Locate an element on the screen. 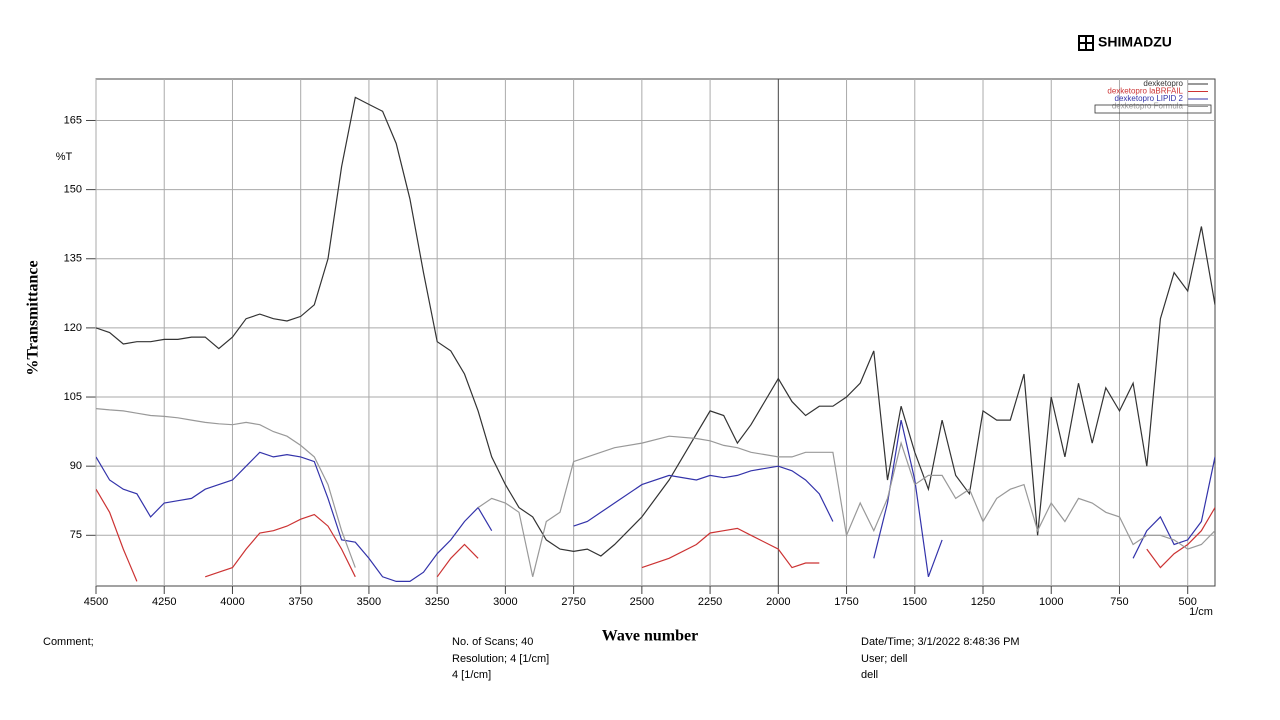  x-tick-label: 1000 is located at coordinates (1051, 602).